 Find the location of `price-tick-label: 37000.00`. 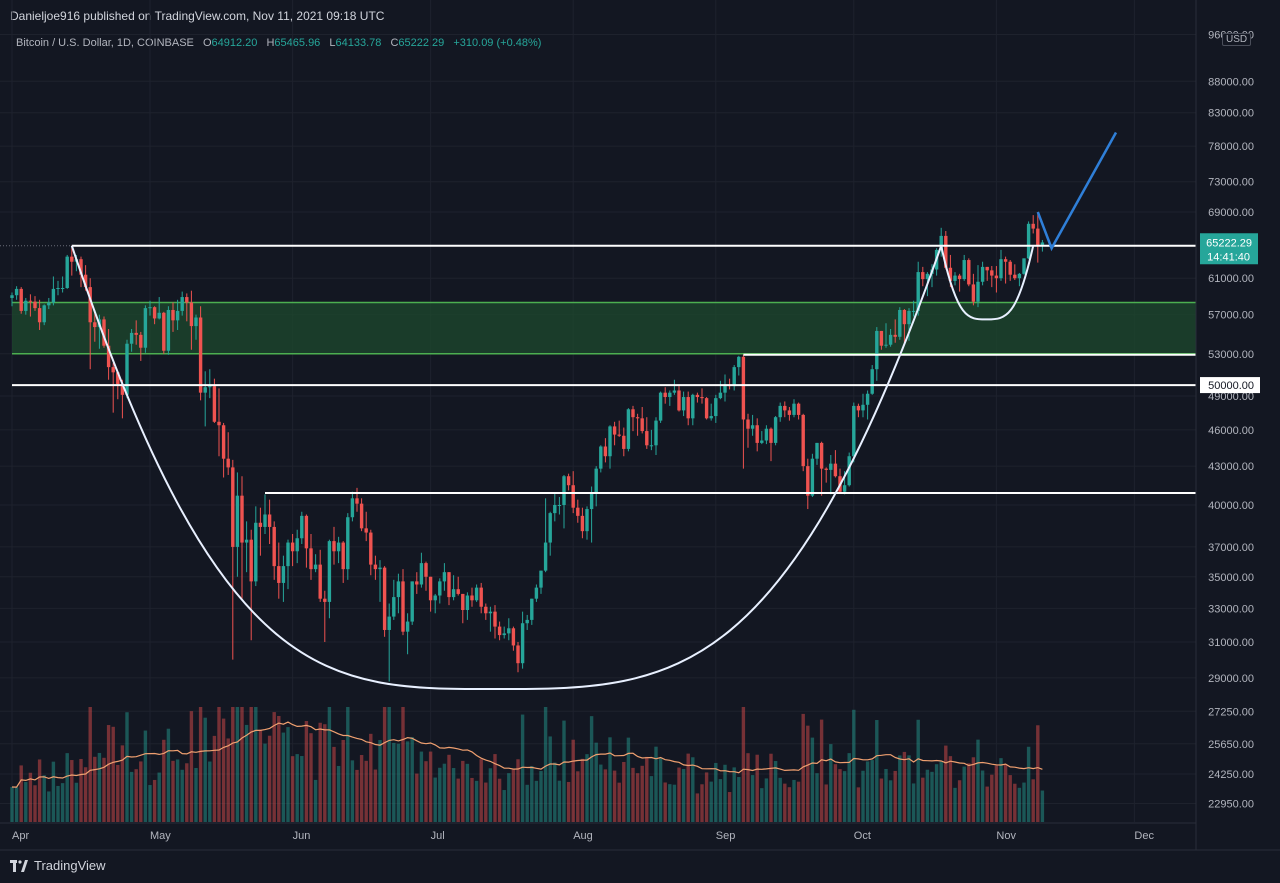

price-tick-label: 37000.00 is located at coordinates (1231, 548).